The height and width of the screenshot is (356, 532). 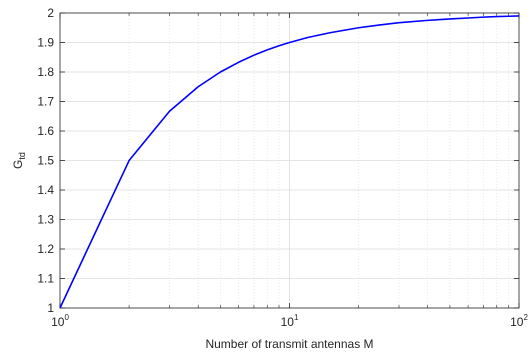 I want to click on y-tick-label: 1.6, so click(x=45, y=131).